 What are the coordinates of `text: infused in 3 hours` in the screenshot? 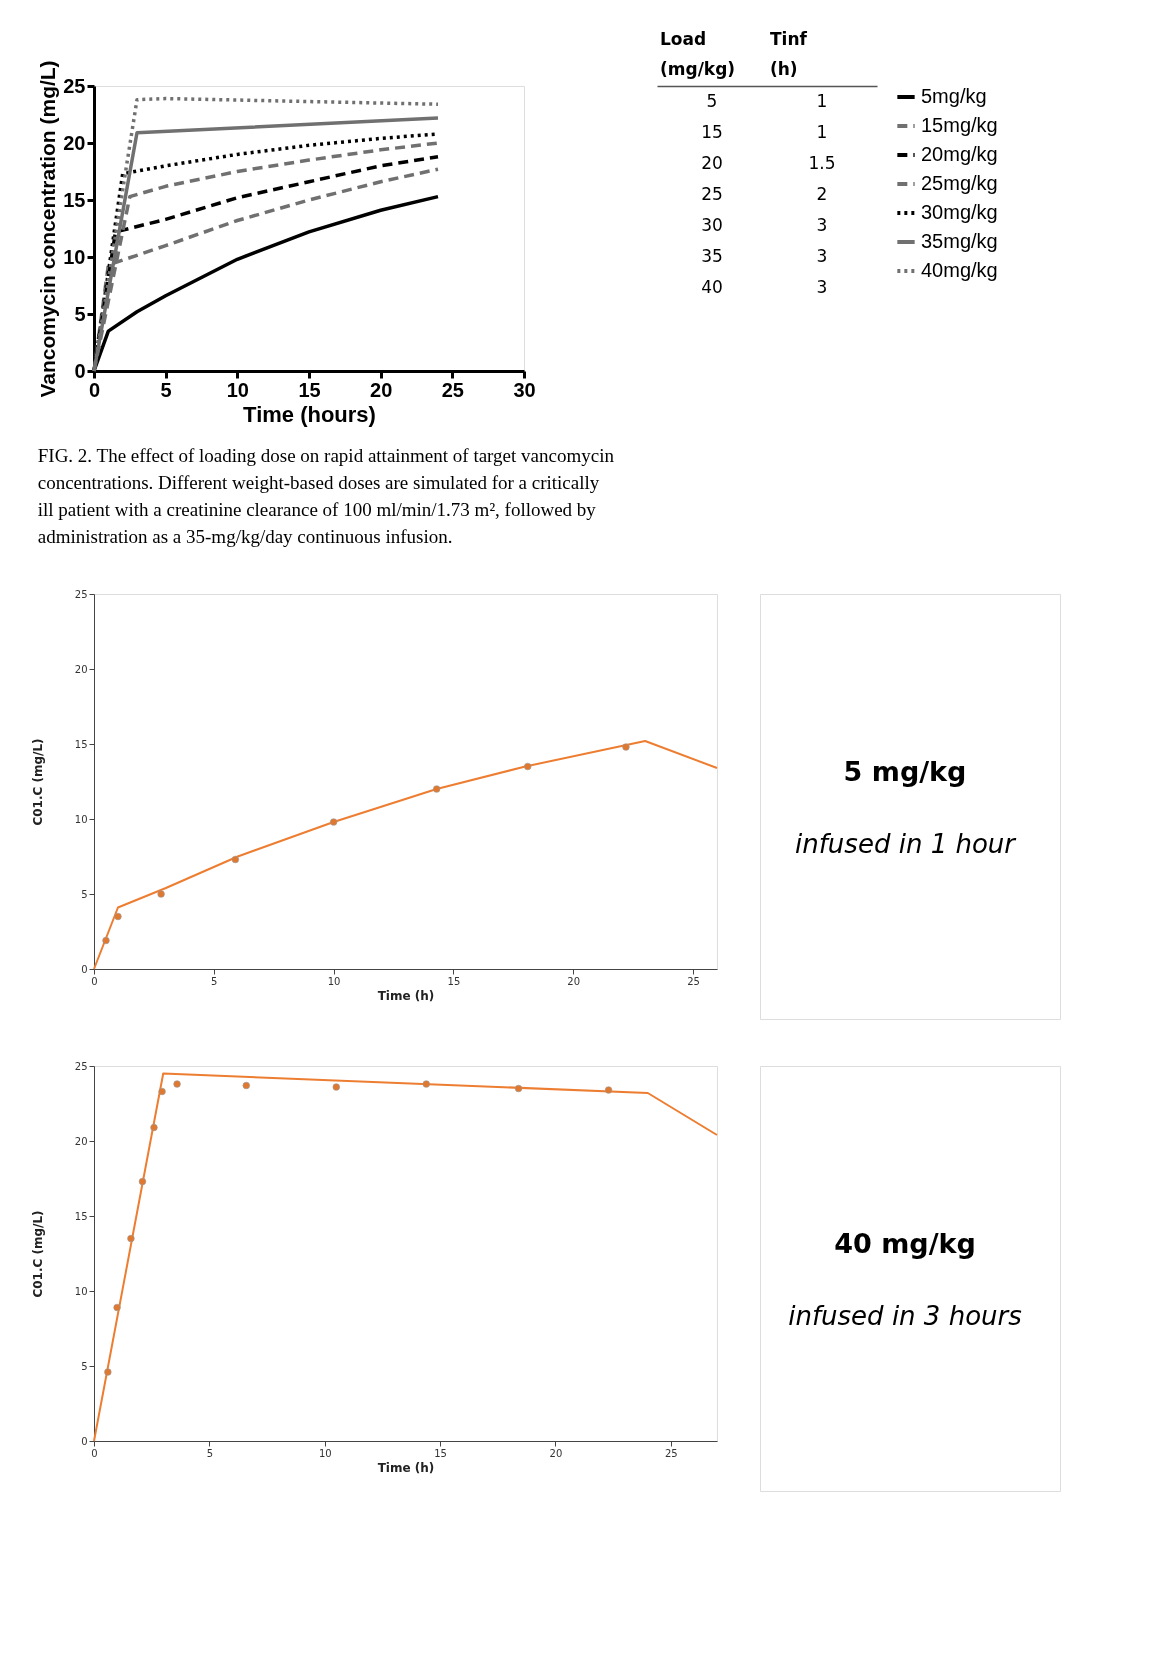 It's located at (905, 1315).